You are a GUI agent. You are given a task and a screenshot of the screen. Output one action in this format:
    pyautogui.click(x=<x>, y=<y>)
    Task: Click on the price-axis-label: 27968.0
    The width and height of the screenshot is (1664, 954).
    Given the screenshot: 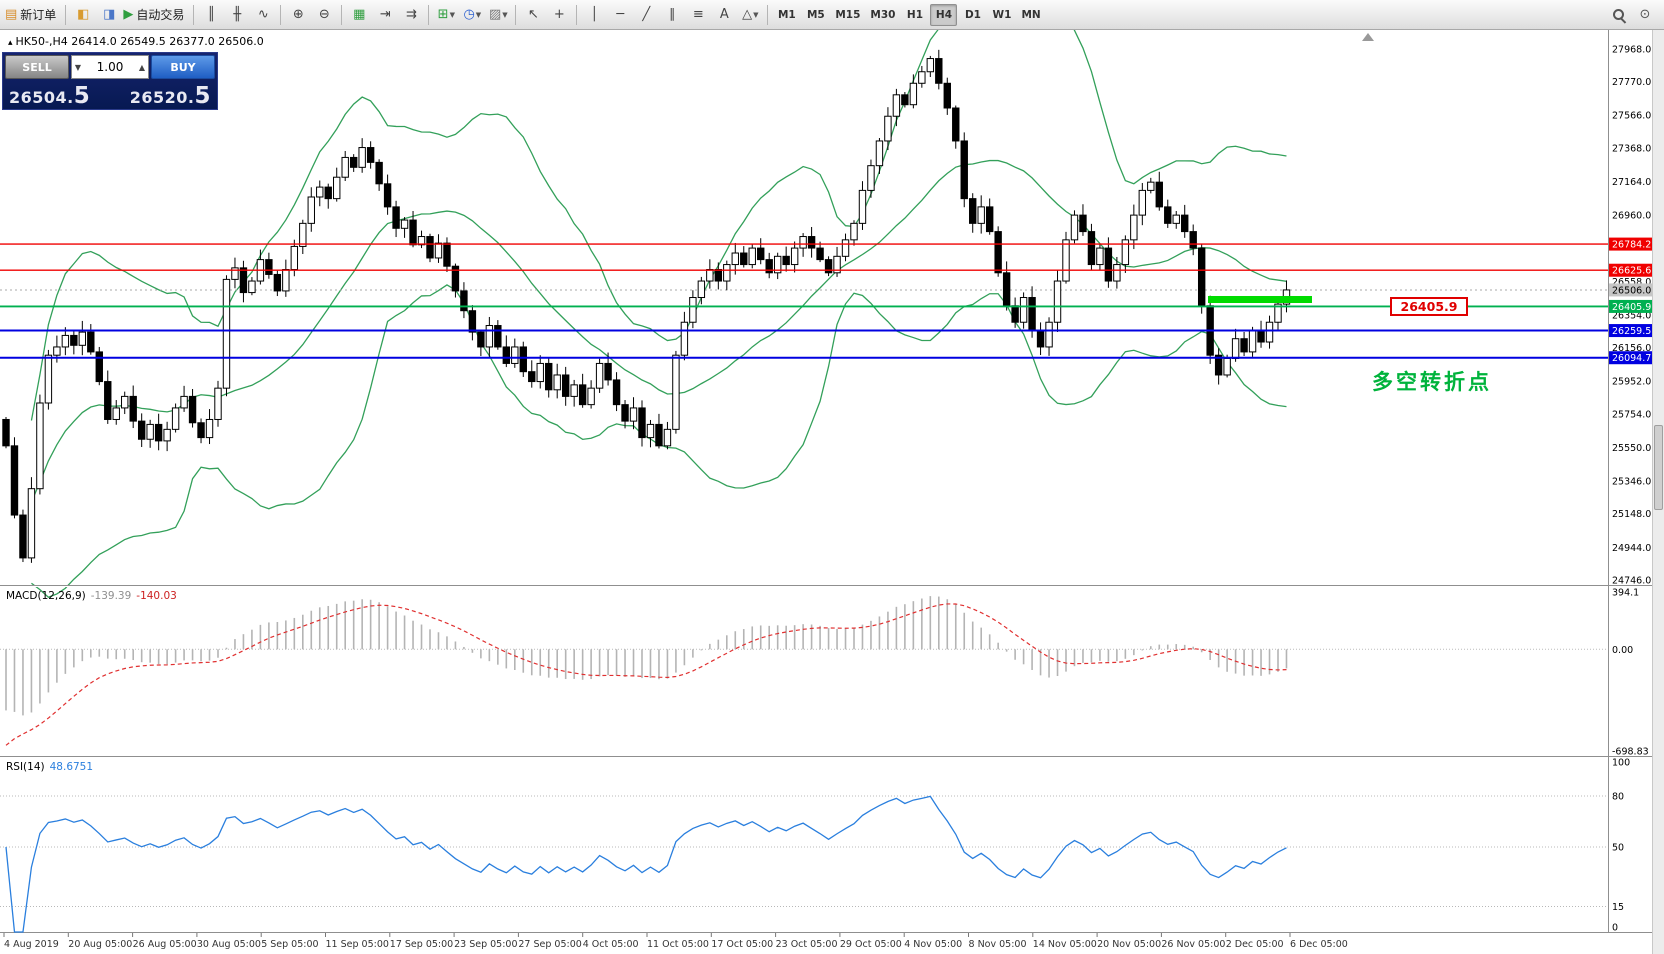 What is the action you would take?
    pyautogui.click(x=1631, y=50)
    